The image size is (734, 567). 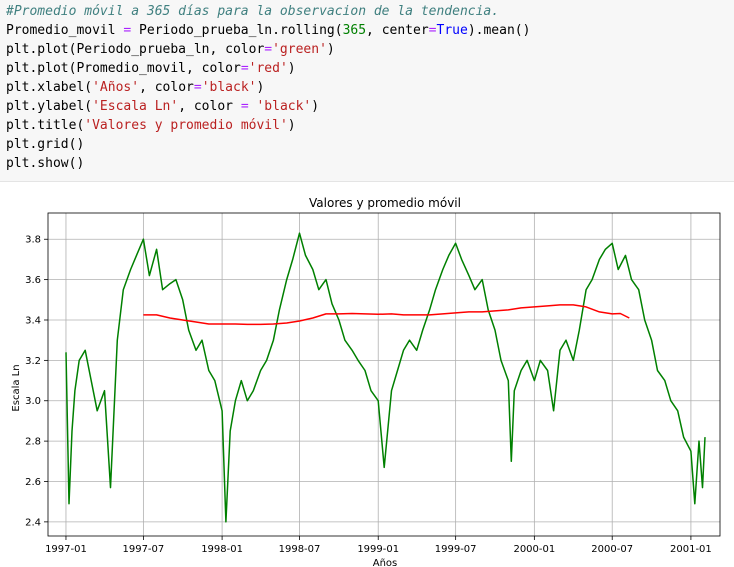 What do you see at coordinates (66, 549) in the screenshot?
I see `x-tick-label: 1997-01` at bounding box center [66, 549].